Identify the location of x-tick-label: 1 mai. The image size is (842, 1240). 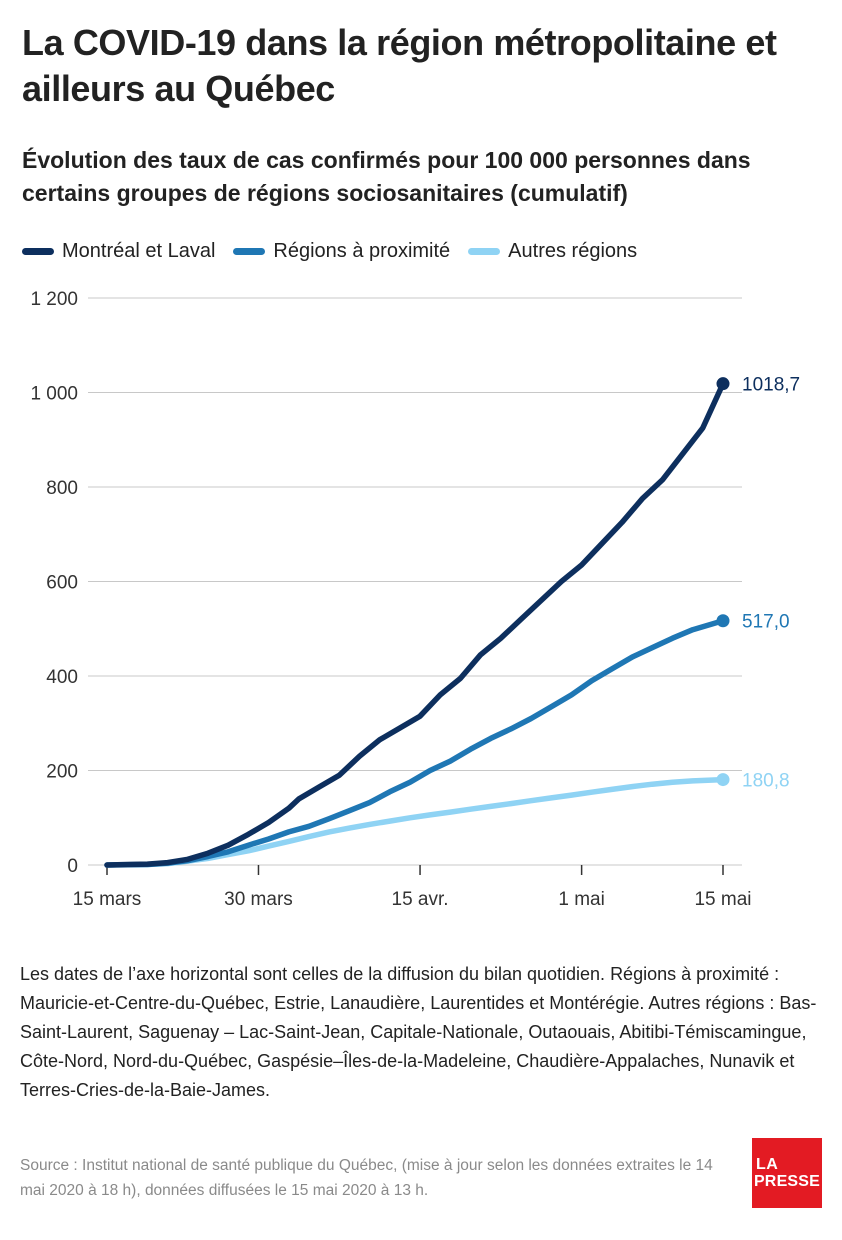
(581, 899).